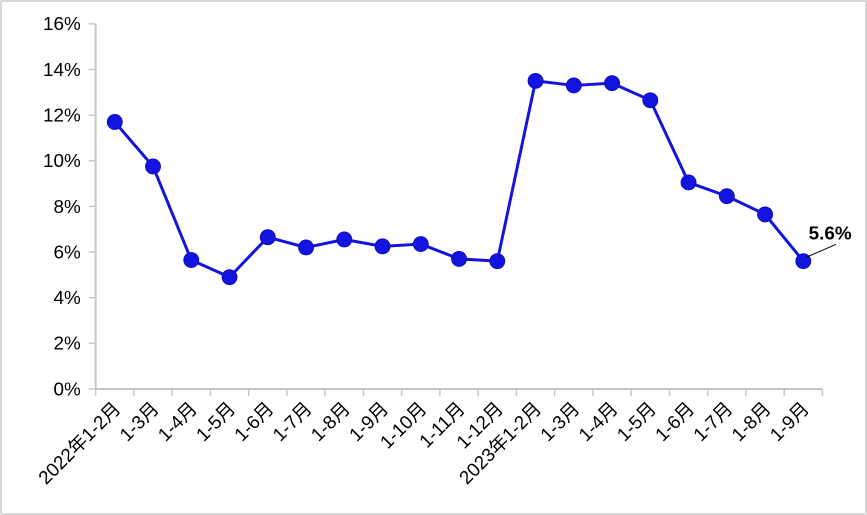  What do you see at coordinates (62, 115) in the screenshot?
I see `y-axis-label: 12%` at bounding box center [62, 115].